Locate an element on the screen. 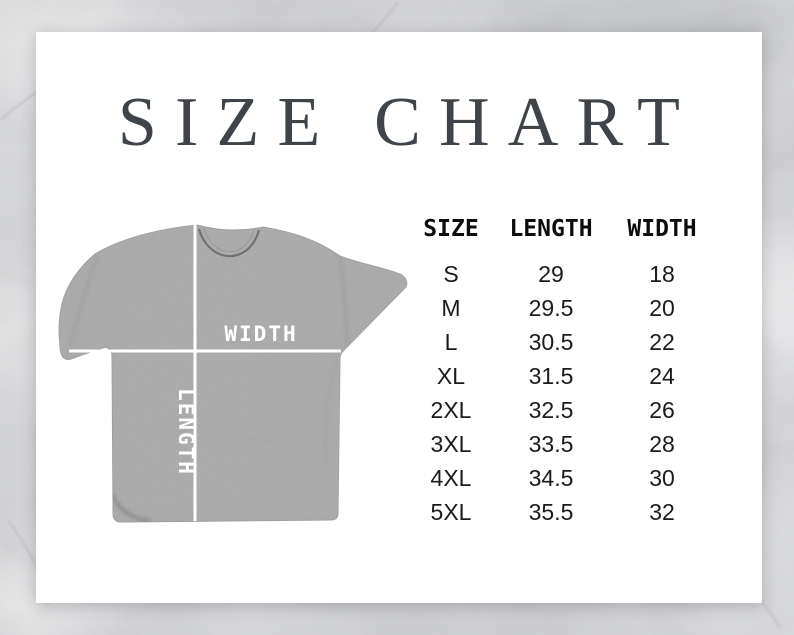  cell-width: 22 is located at coordinates (662, 341).